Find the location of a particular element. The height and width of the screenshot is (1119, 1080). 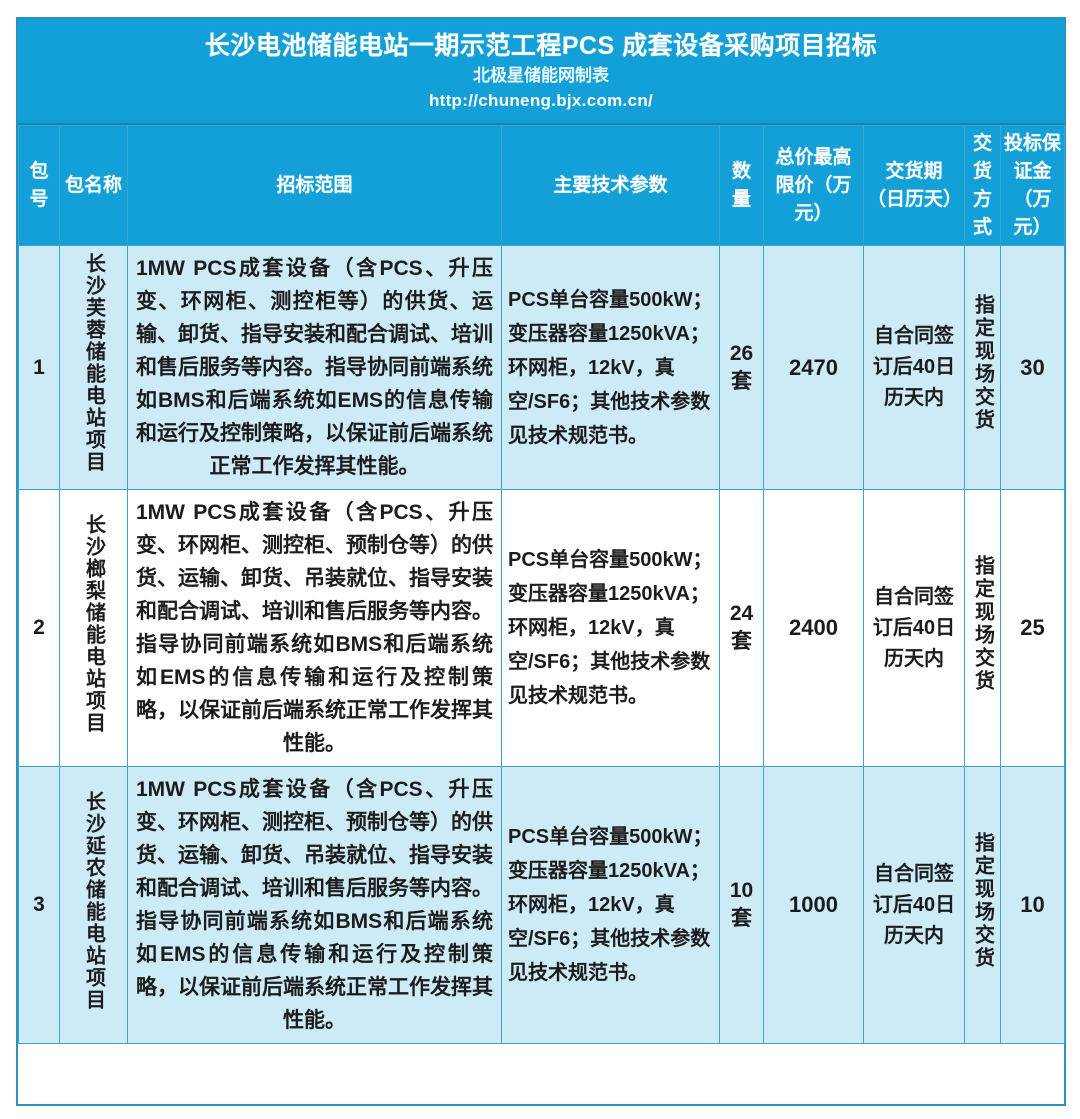

column-header-delivery-period: 交货期（日历天） is located at coordinates (914, 185).